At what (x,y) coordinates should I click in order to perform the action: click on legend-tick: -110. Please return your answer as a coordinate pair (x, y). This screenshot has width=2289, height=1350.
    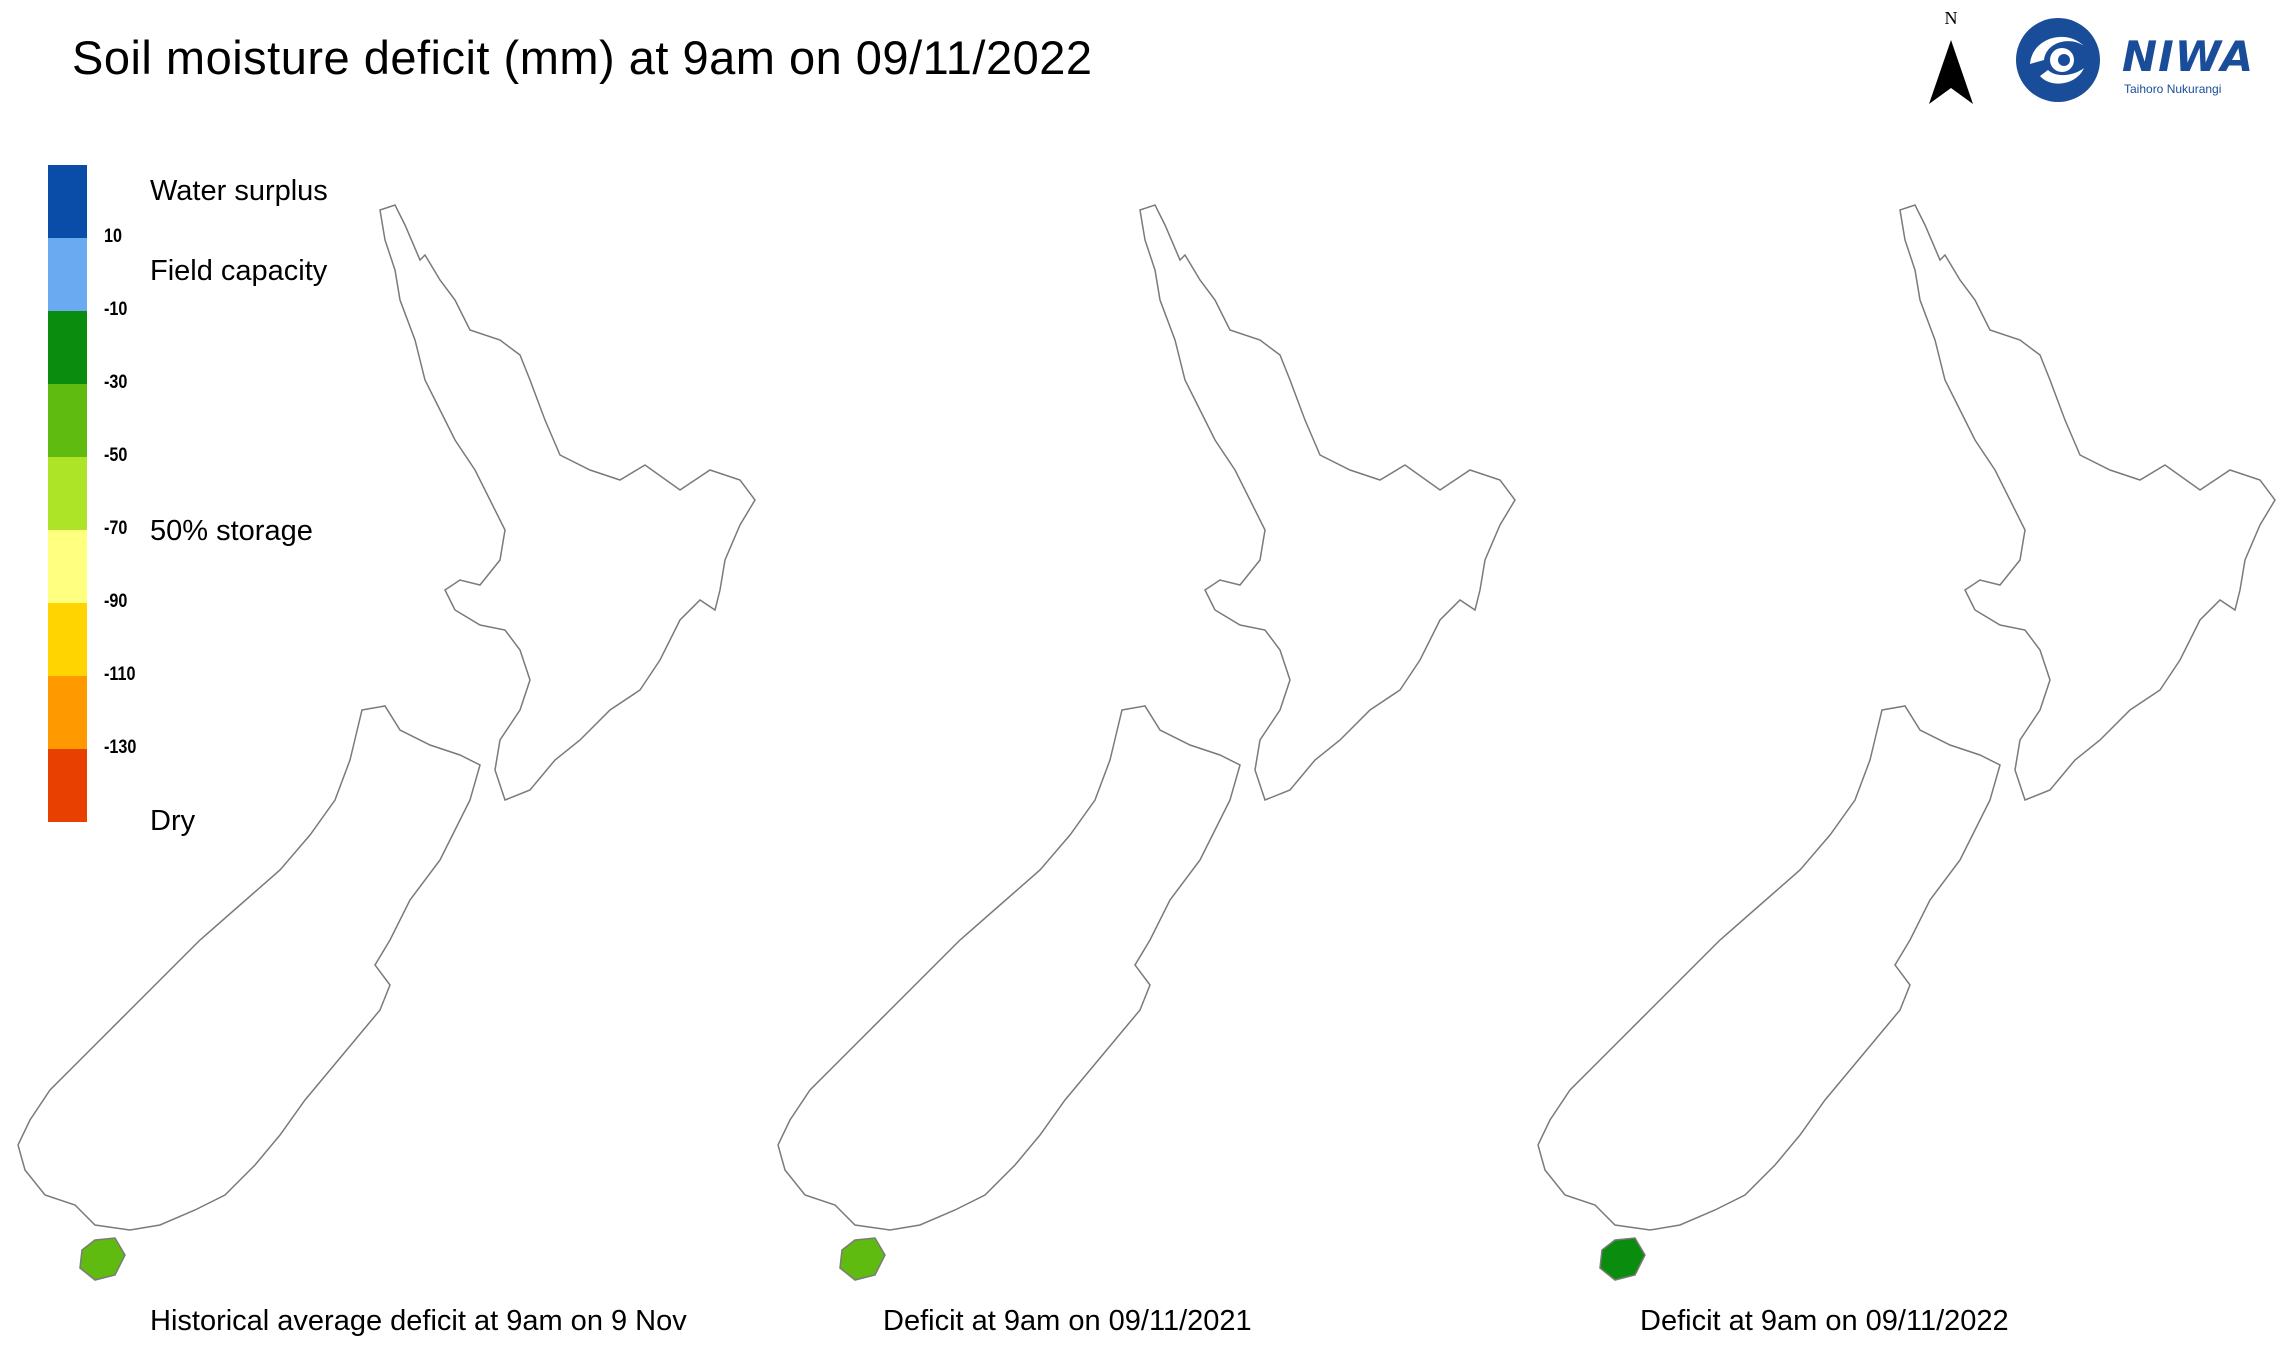
    Looking at the image, I should click on (120, 674).